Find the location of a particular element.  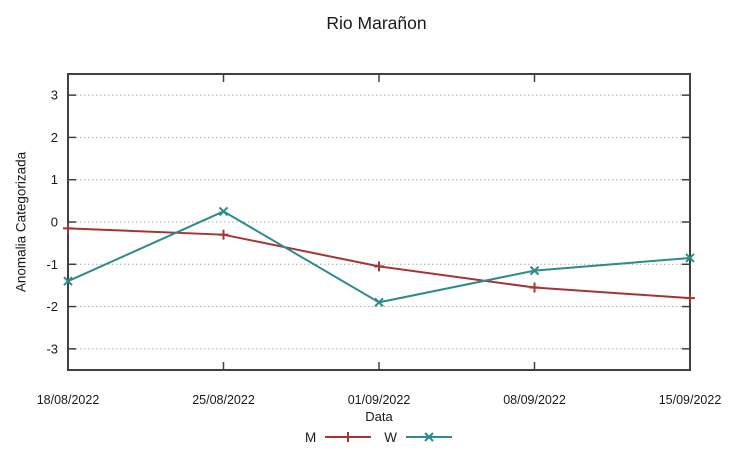

y-tick-label: 1 is located at coordinates (54, 179).